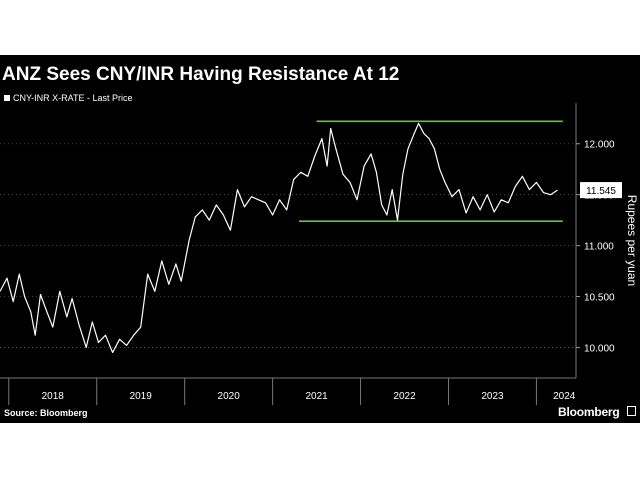 Image resolution: width=640 pixels, height=480 pixels. Describe the element at coordinates (430, 171) in the screenshot. I see `resistance-lines` at that location.